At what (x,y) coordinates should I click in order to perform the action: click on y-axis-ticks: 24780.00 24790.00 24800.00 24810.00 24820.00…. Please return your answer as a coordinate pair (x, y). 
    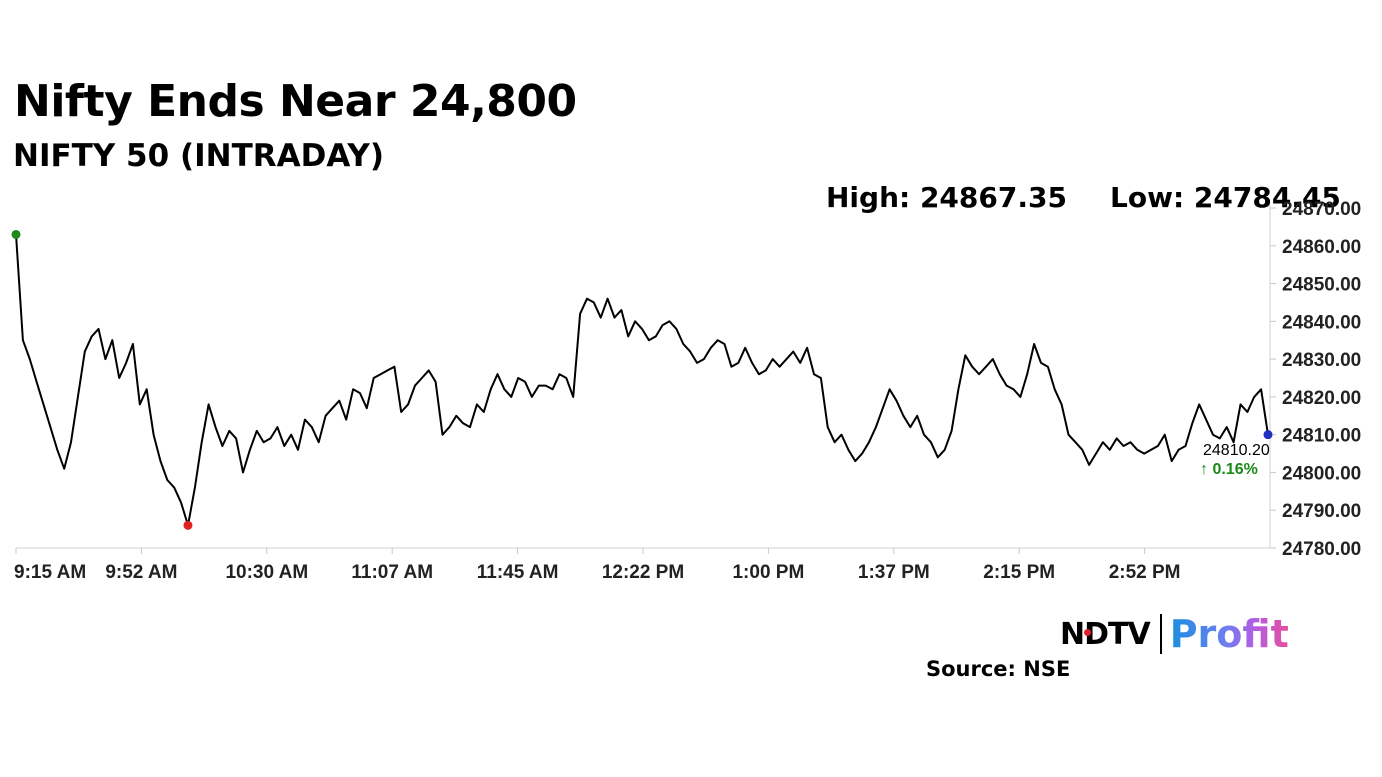
    Looking at the image, I should click on (1315, 379).